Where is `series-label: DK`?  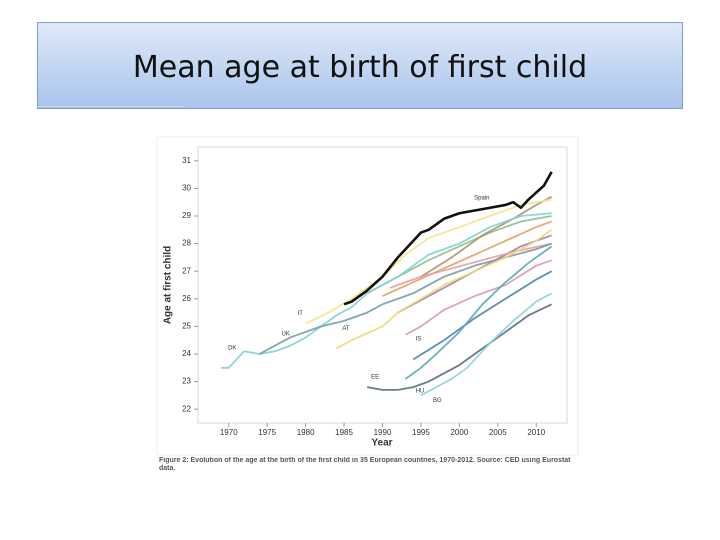
series-label: DK is located at coordinates (232, 348).